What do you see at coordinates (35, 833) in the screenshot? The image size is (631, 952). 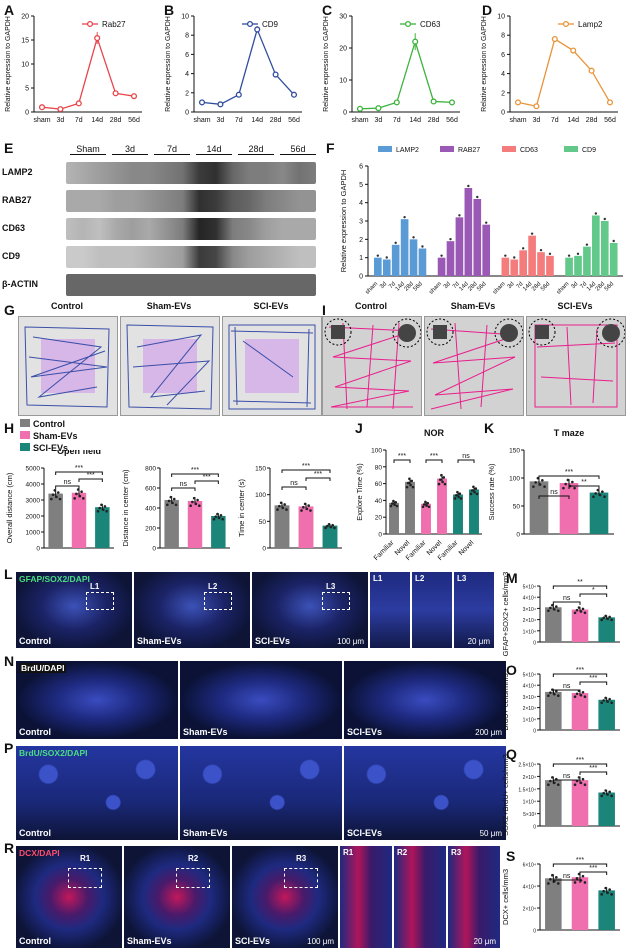 I see `micro-caption: Control` at bounding box center [35, 833].